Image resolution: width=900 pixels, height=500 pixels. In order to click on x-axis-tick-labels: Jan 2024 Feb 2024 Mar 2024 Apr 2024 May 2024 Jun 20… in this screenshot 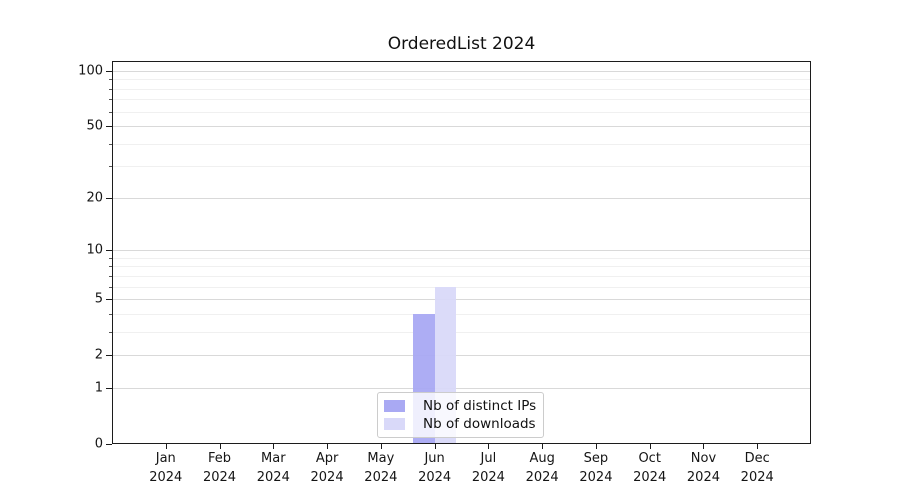, I will do `click(461, 470)`.